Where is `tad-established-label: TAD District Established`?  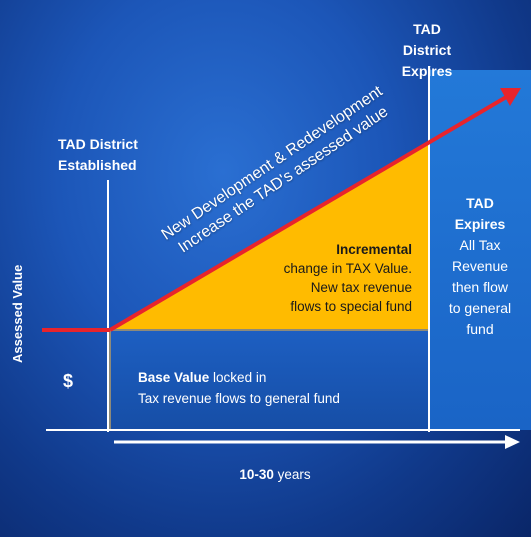 tad-established-label: TAD District Established is located at coordinates (98, 155).